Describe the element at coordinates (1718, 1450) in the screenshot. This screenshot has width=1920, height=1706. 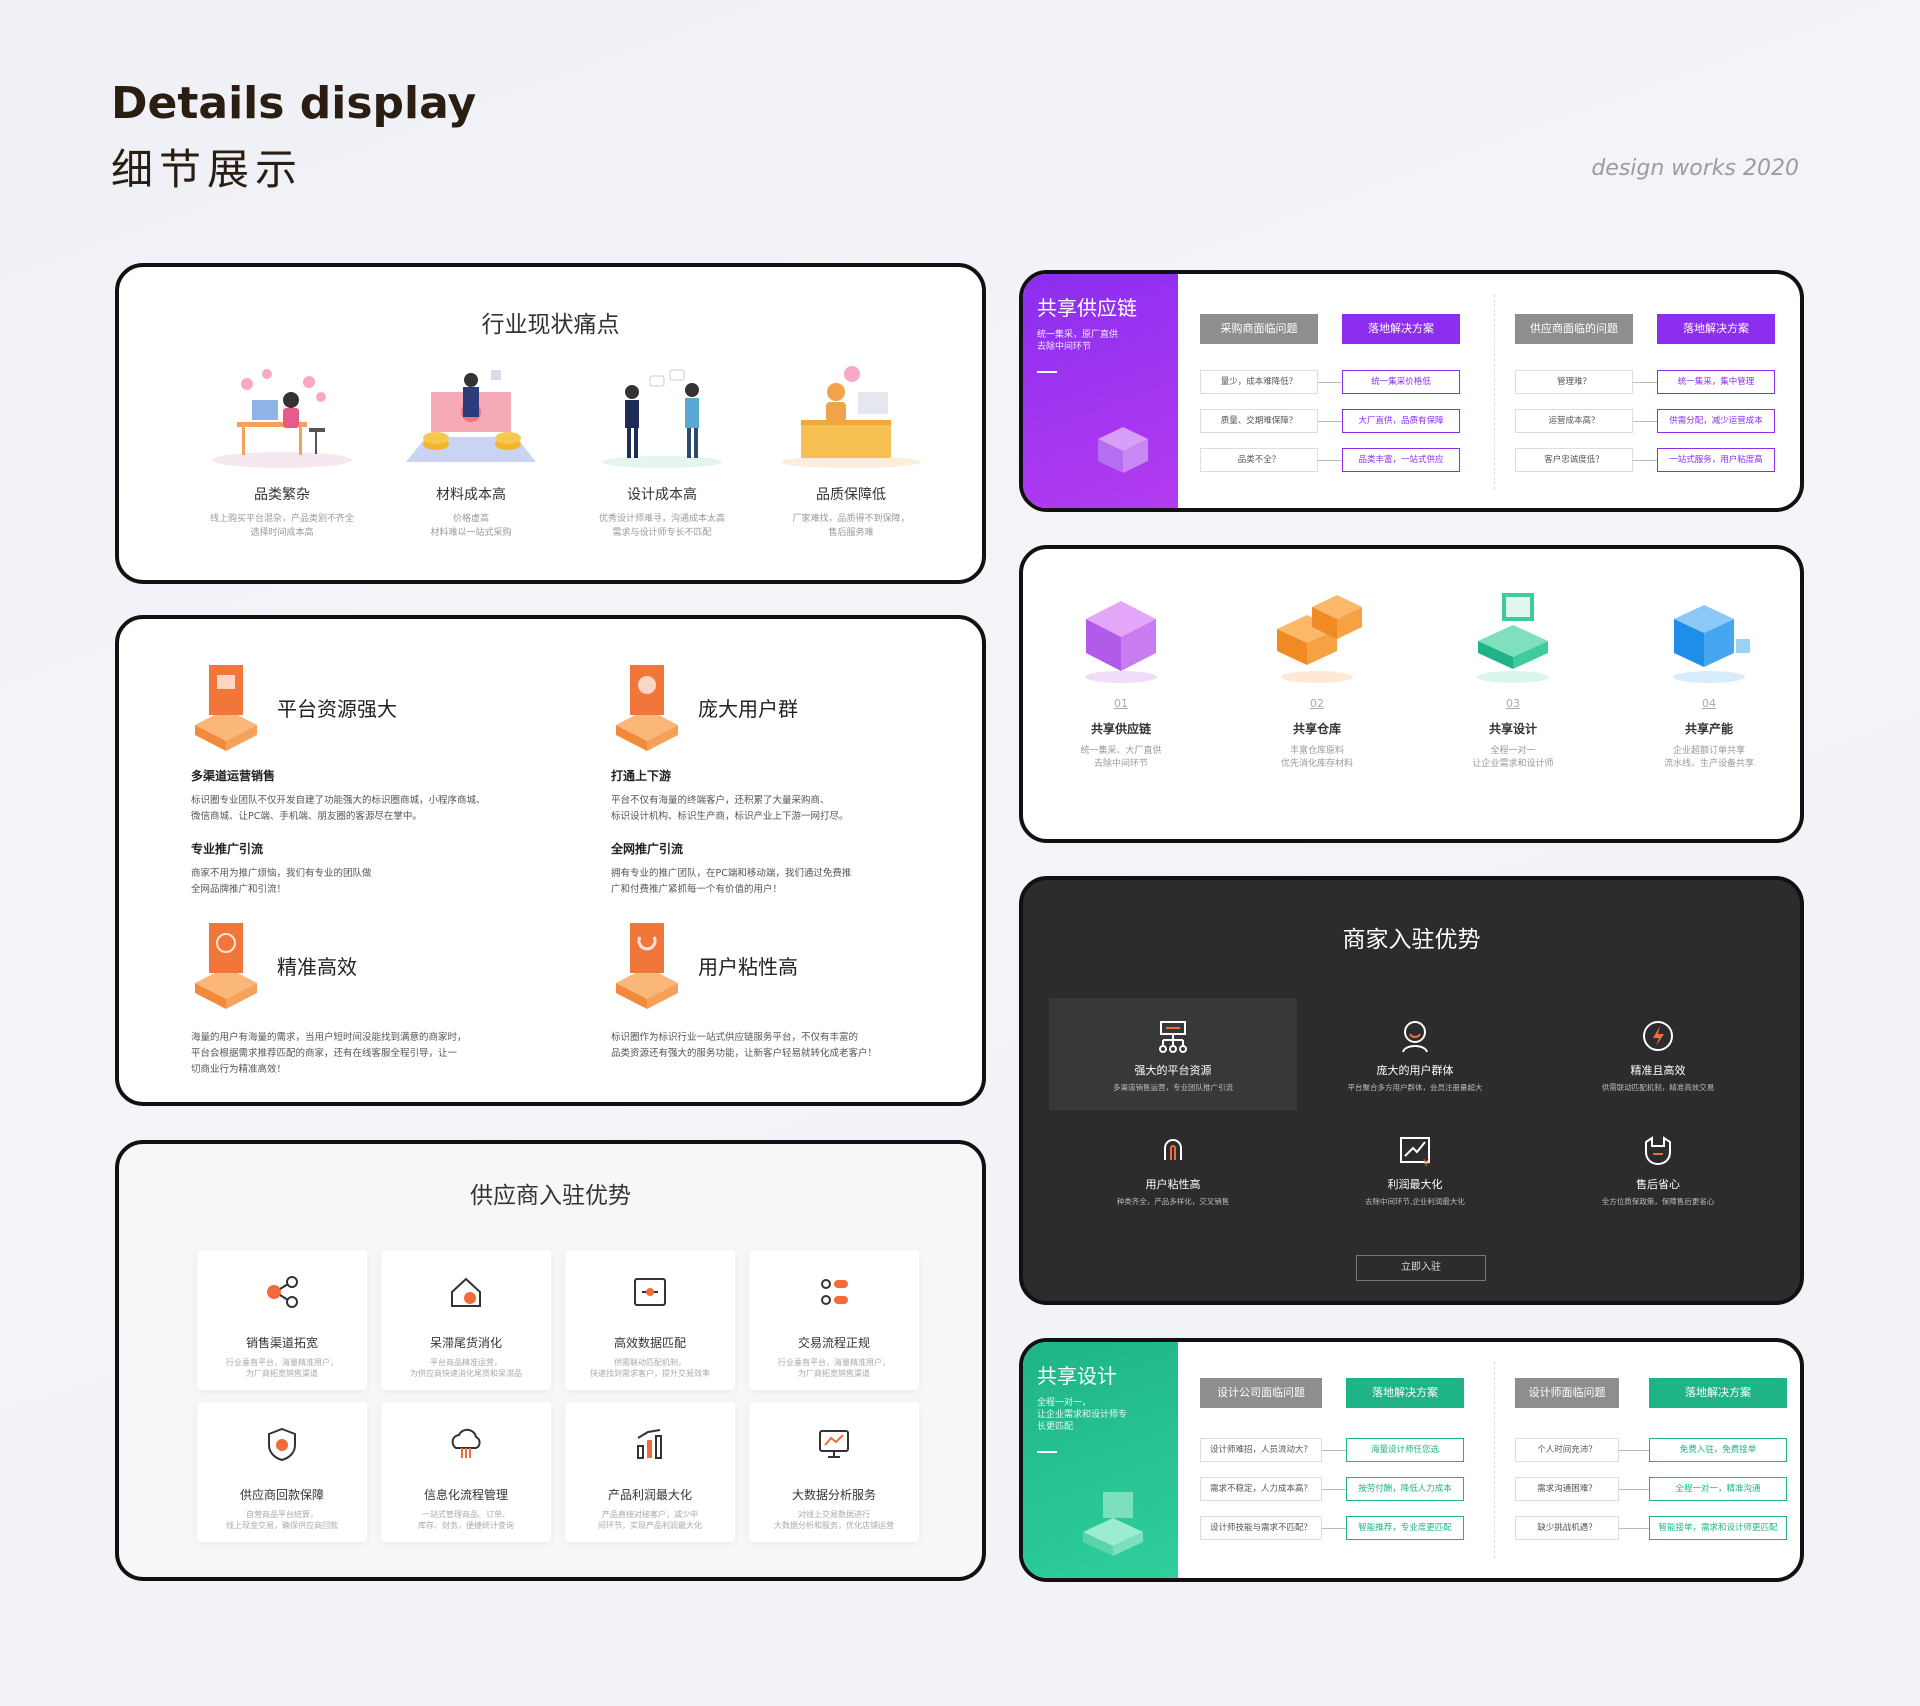
I see `solution-item: 免费入驻，免费接单` at that location.